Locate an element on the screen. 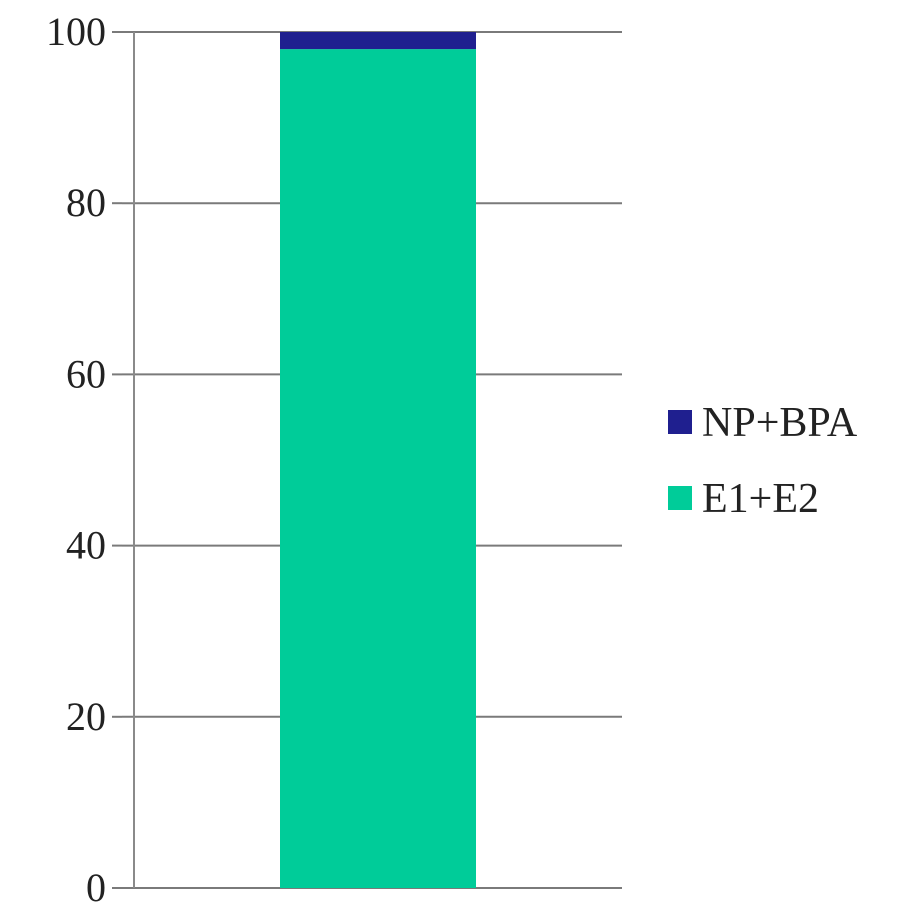 The height and width of the screenshot is (906, 897). y-tick-labels: 0 20 40 60 80 100 is located at coordinates (76, 457).